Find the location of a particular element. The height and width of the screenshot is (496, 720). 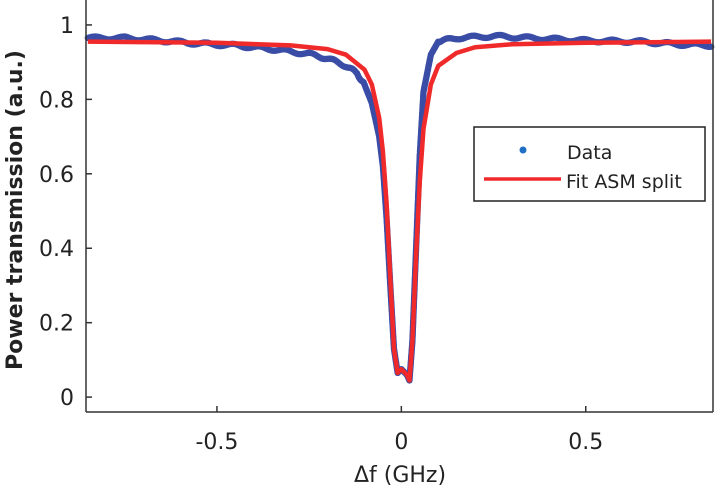

y-tick-label: 0.8 is located at coordinates (56, 100).